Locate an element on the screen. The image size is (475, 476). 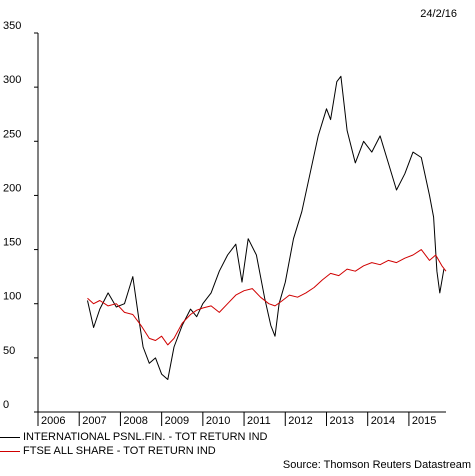
legend-item-ftse-all-share: FTSE ALL SHARE - TOT RETURN IND is located at coordinates (108, 451).